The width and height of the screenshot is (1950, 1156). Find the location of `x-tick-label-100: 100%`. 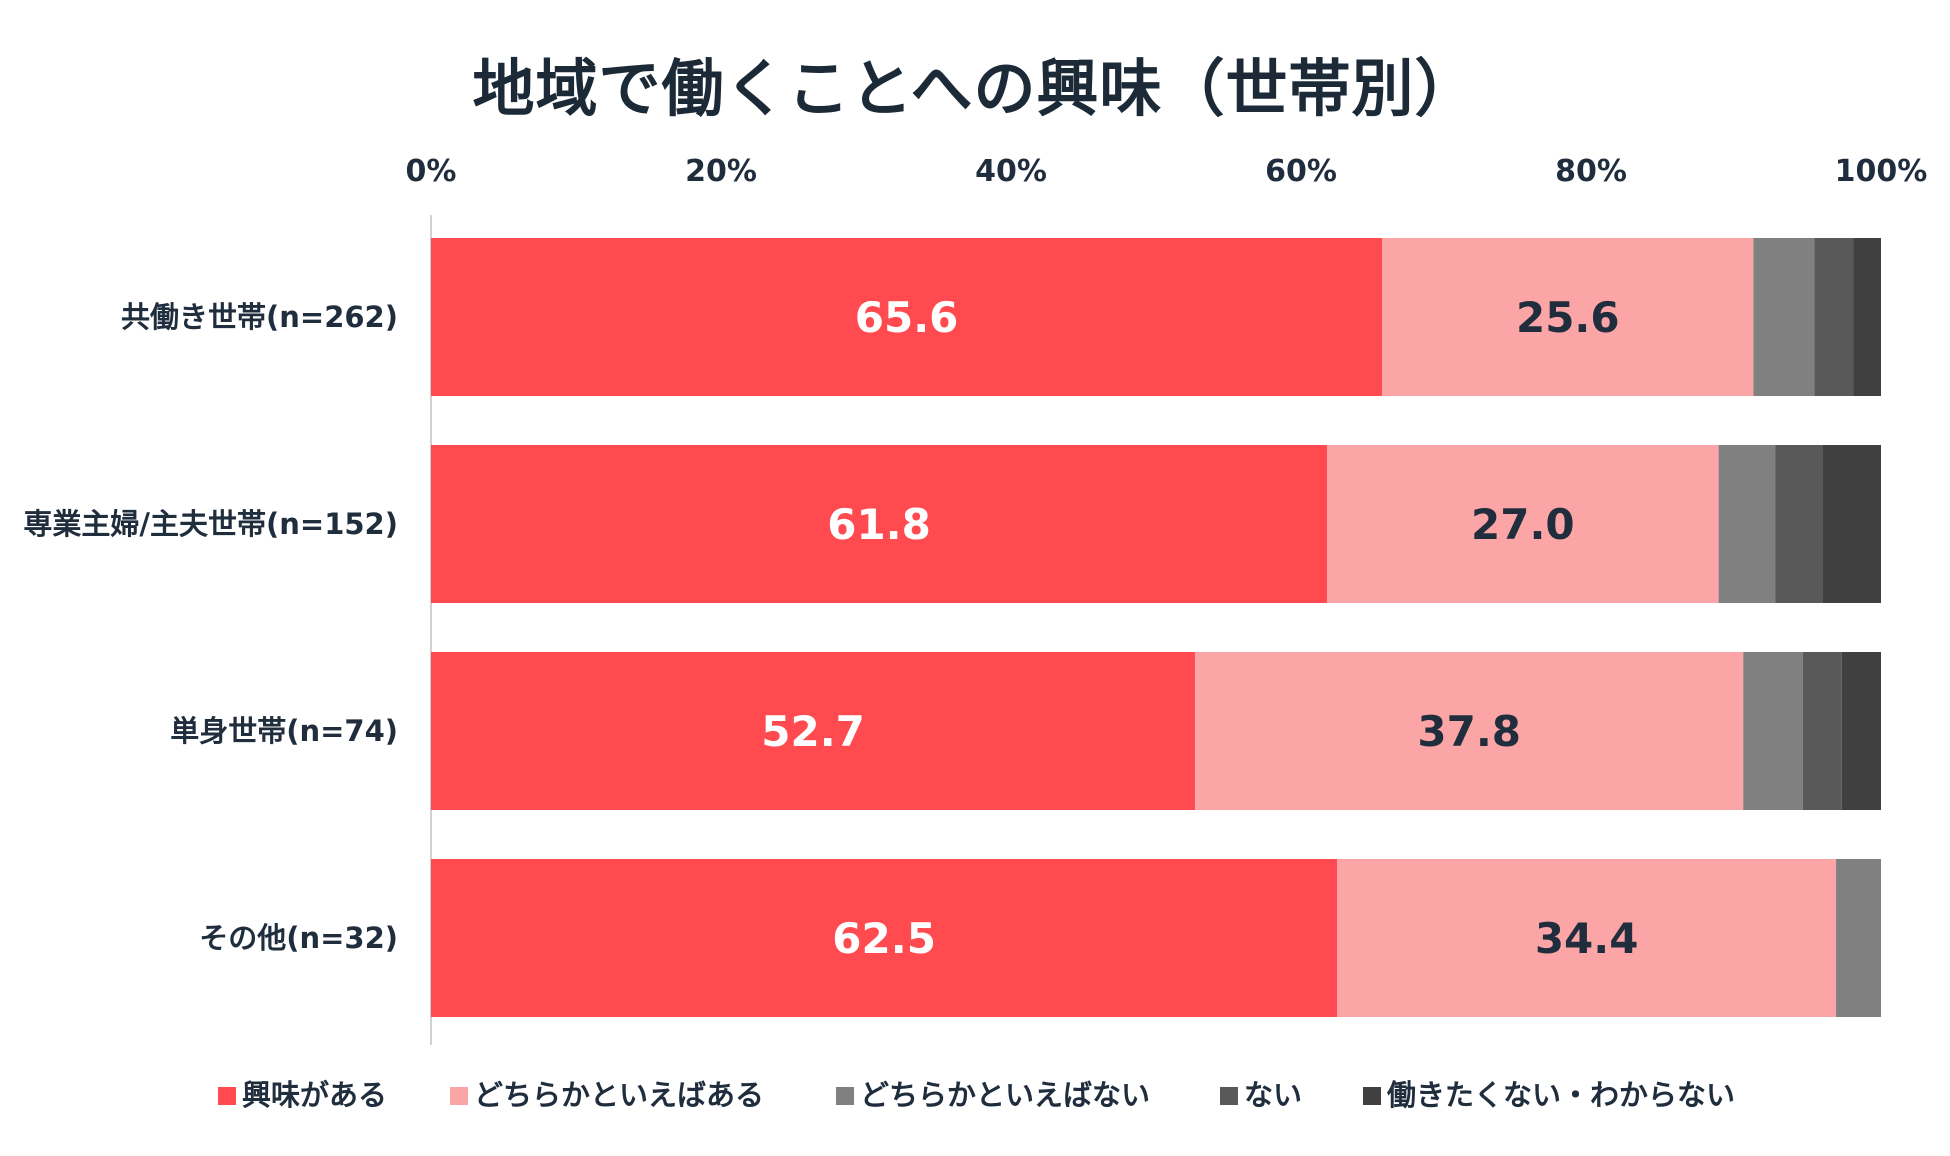

x-tick-label-100: 100% is located at coordinates (1881, 171).